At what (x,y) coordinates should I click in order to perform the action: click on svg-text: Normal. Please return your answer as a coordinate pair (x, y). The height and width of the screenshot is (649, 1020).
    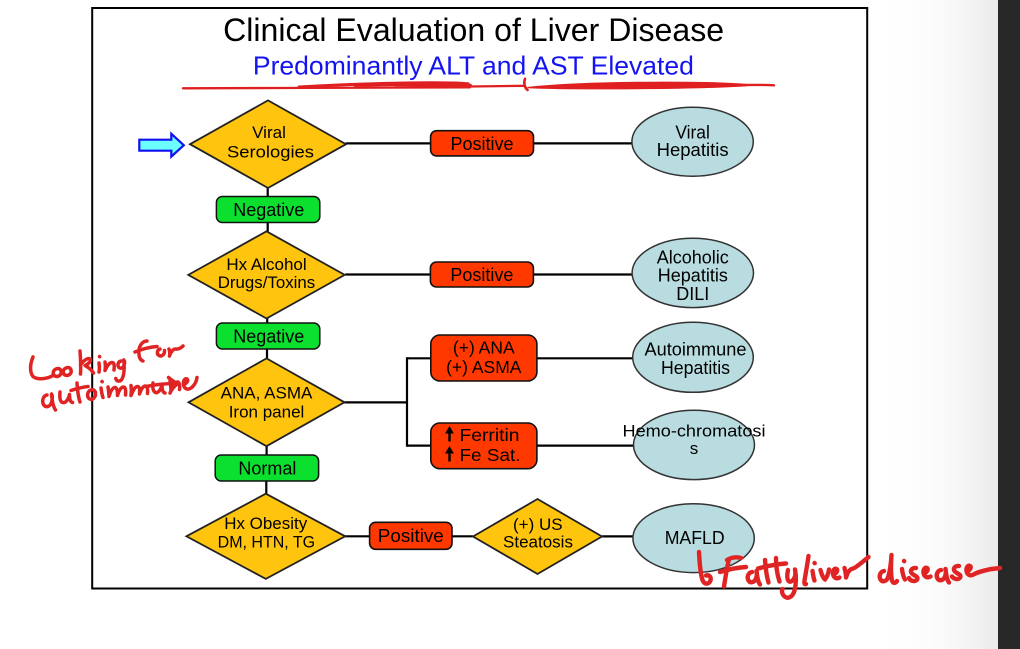
    Looking at the image, I should click on (267, 469).